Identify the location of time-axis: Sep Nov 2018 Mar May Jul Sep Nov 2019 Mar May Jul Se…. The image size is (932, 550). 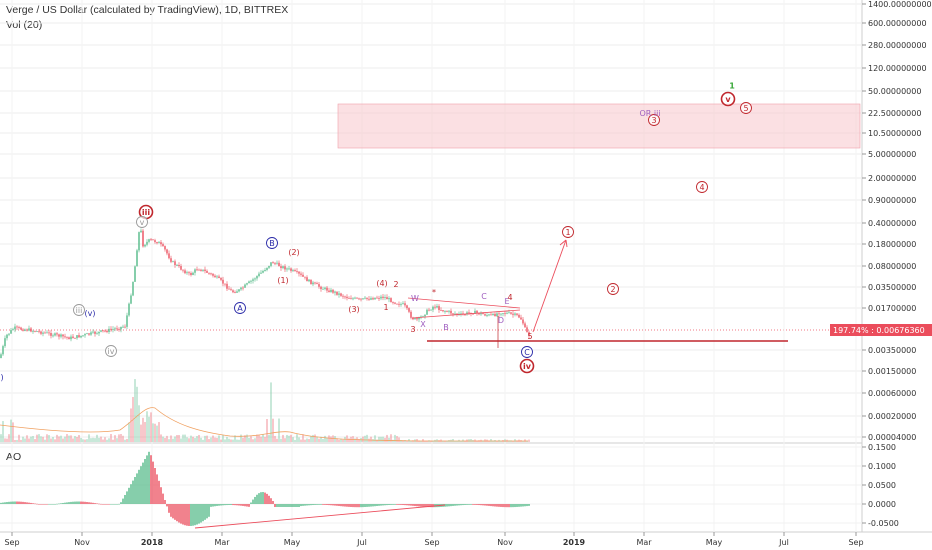
(434, 539).